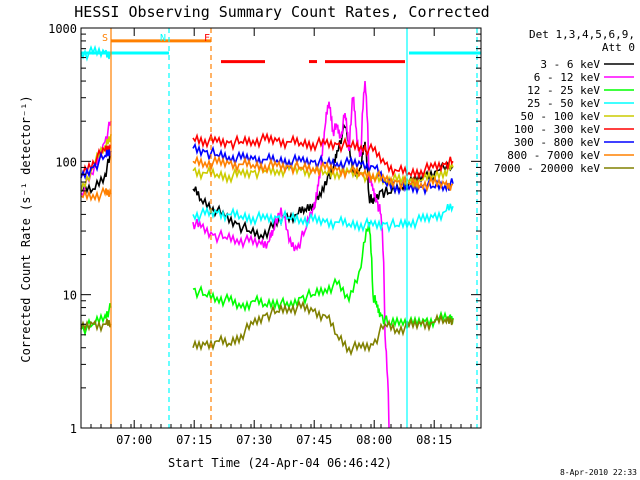 Image resolution: width=640 pixels, height=480 pixels. Describe the element at coordinates (563, 103) in the screenshot. I see `legend-label-3: 25 - 50 keV` at that location.